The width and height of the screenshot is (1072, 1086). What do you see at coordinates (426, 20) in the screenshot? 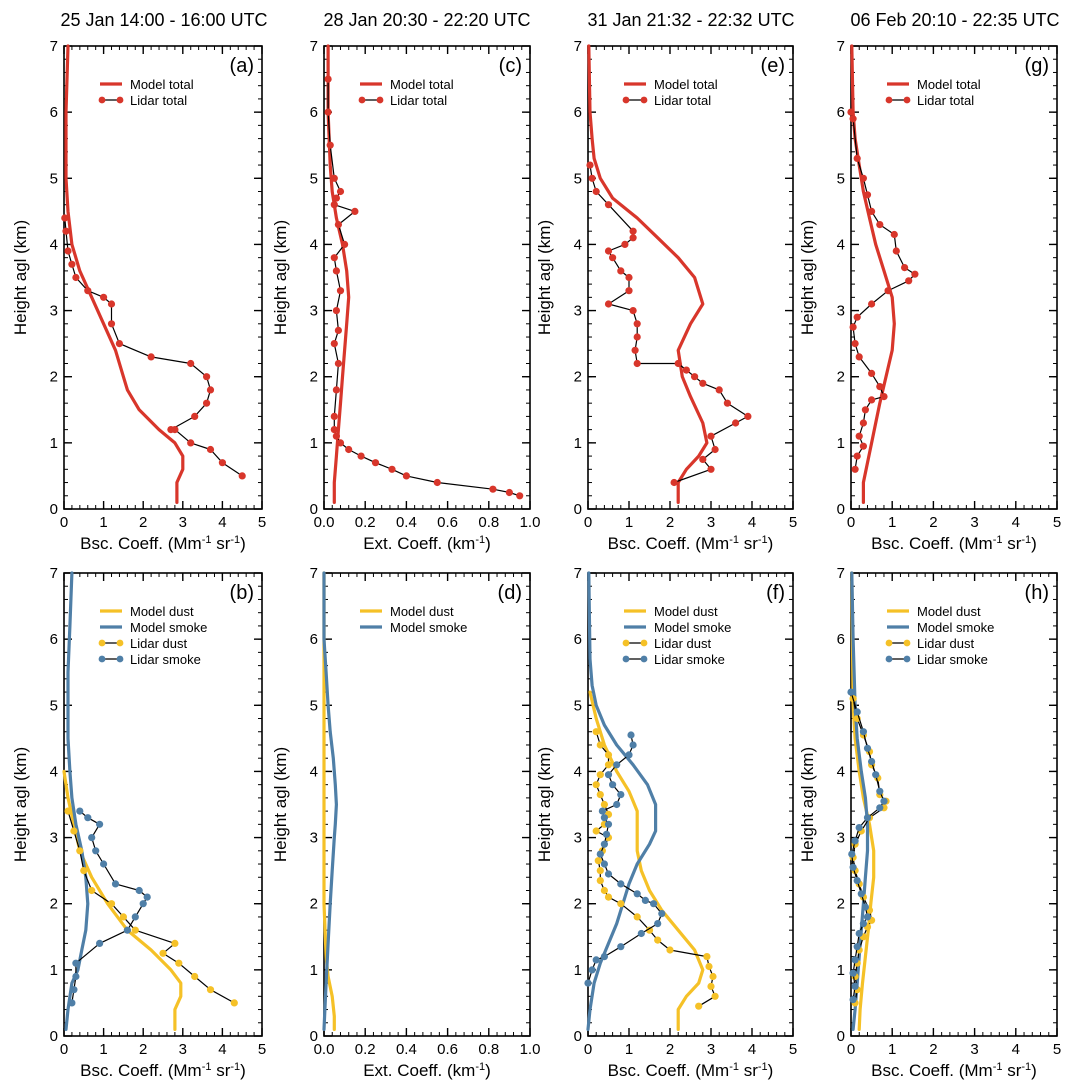
I see `column-title-2: 28 Jan 20:30 - 22:20 UTC` at bounding box center [426, 20].